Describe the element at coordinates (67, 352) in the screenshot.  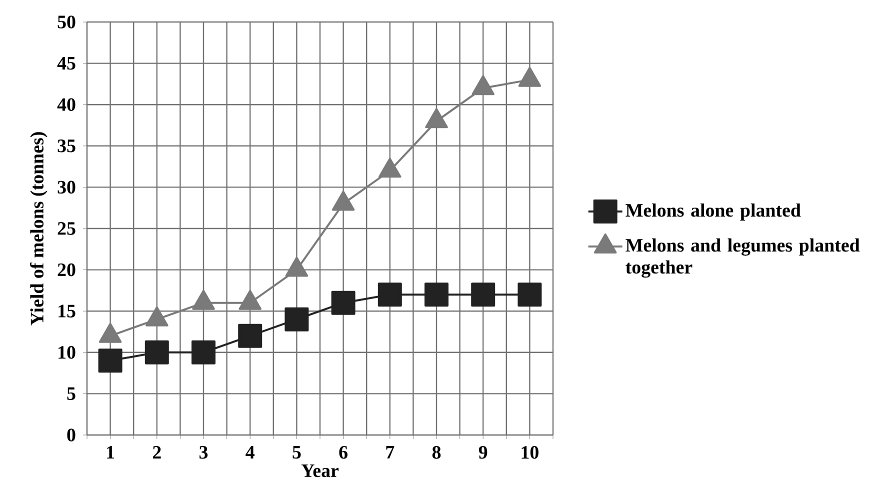
I see `y-tick-label: 10` at that location.